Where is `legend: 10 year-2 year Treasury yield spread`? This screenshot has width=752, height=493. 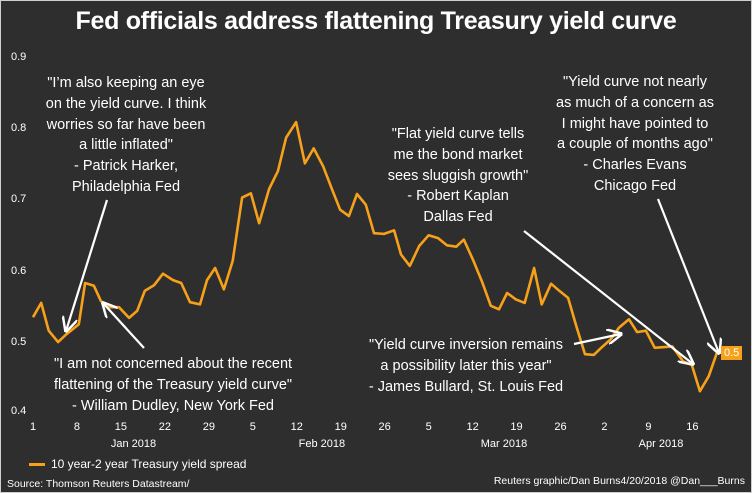
legend: 10 year-2 year Treasury yield spread is located at coordinates (137, 464).